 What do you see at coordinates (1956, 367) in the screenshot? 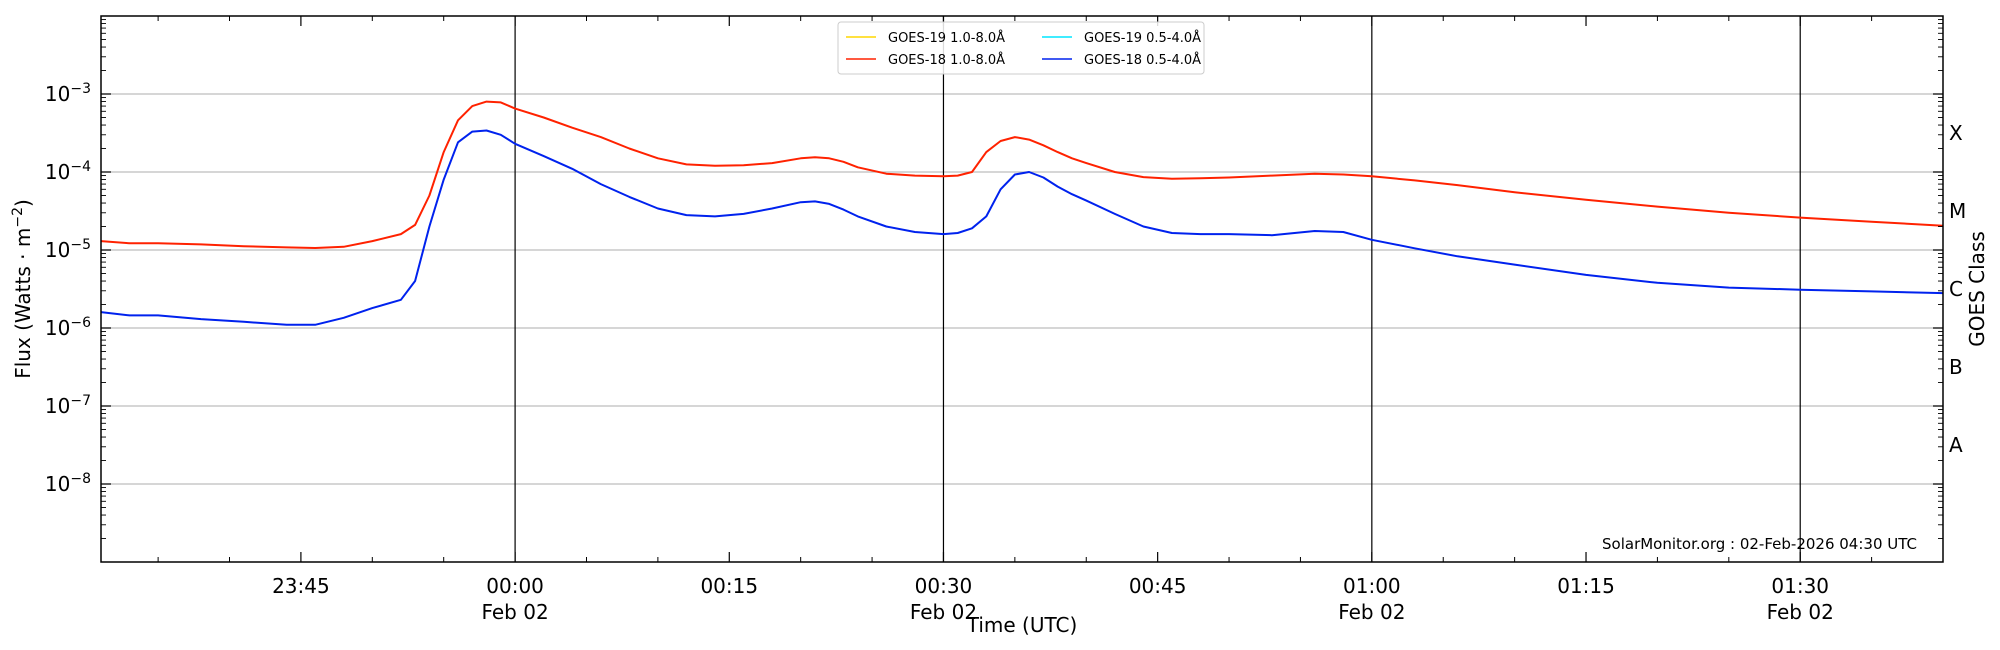
I see `goes-class-label: B` at bounding box center [1956, 367].